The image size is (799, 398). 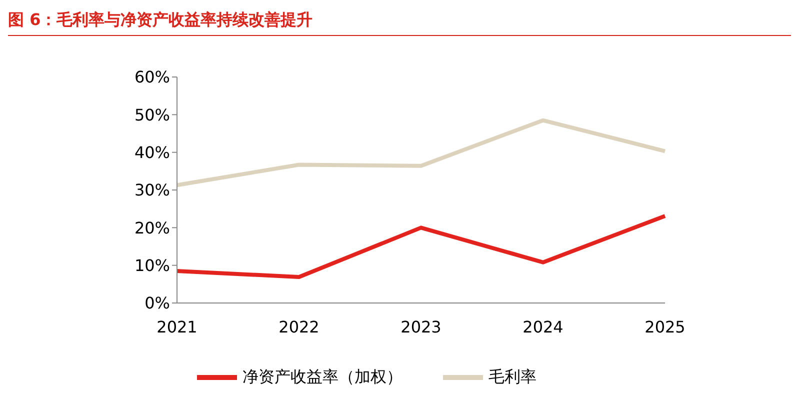 What do you see at coordinates (152, 114) in the screenshot?
I see `y-tick-label: 50%` at bounding box center [152, 114].